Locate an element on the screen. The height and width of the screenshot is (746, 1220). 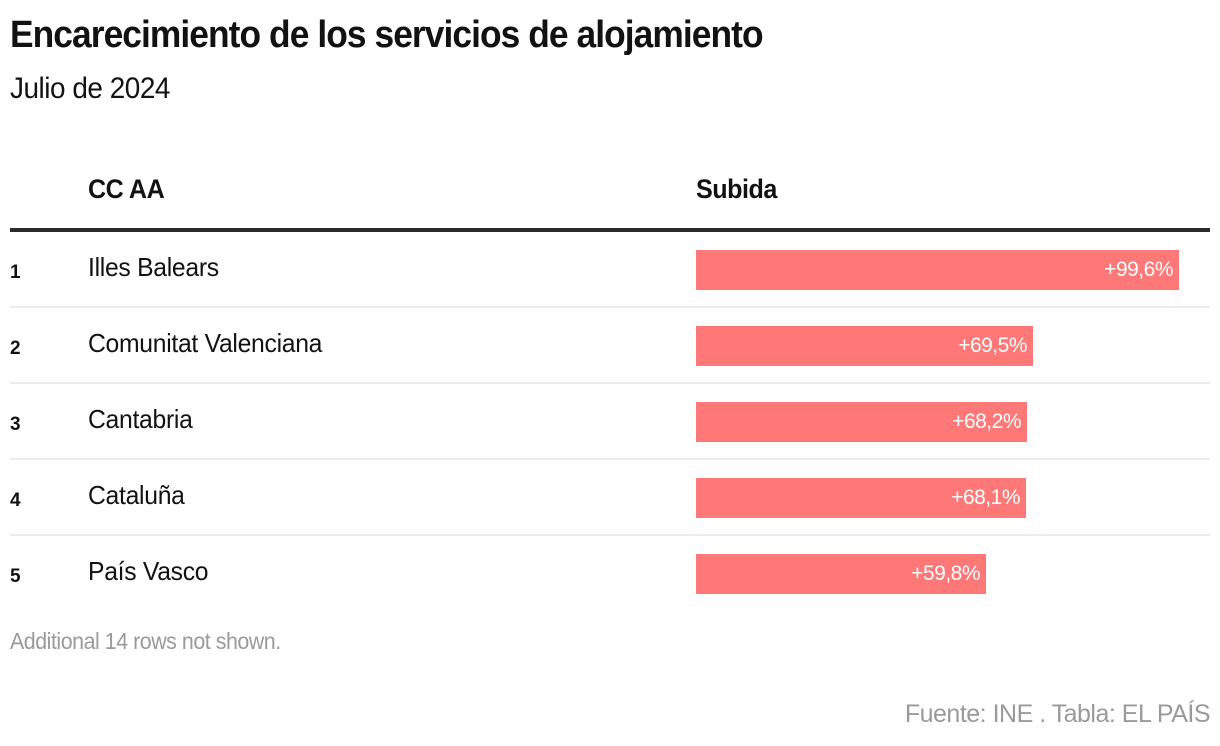
bar-track: +99,6% is located at coordinates (953, 270).